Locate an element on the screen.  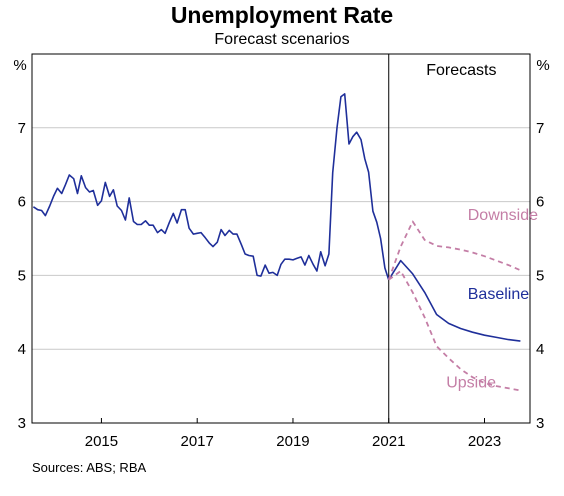
forecast-label: Forecasts is located at coordinates (461, 70).